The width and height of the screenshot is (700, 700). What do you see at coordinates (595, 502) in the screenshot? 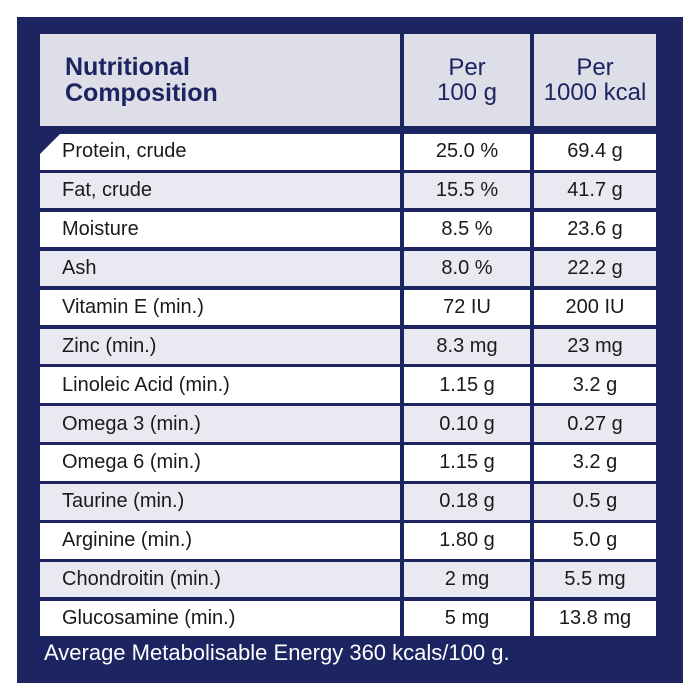
I see `value-per-1000kcal: 0.5 g` at bounding box center [595, 502].